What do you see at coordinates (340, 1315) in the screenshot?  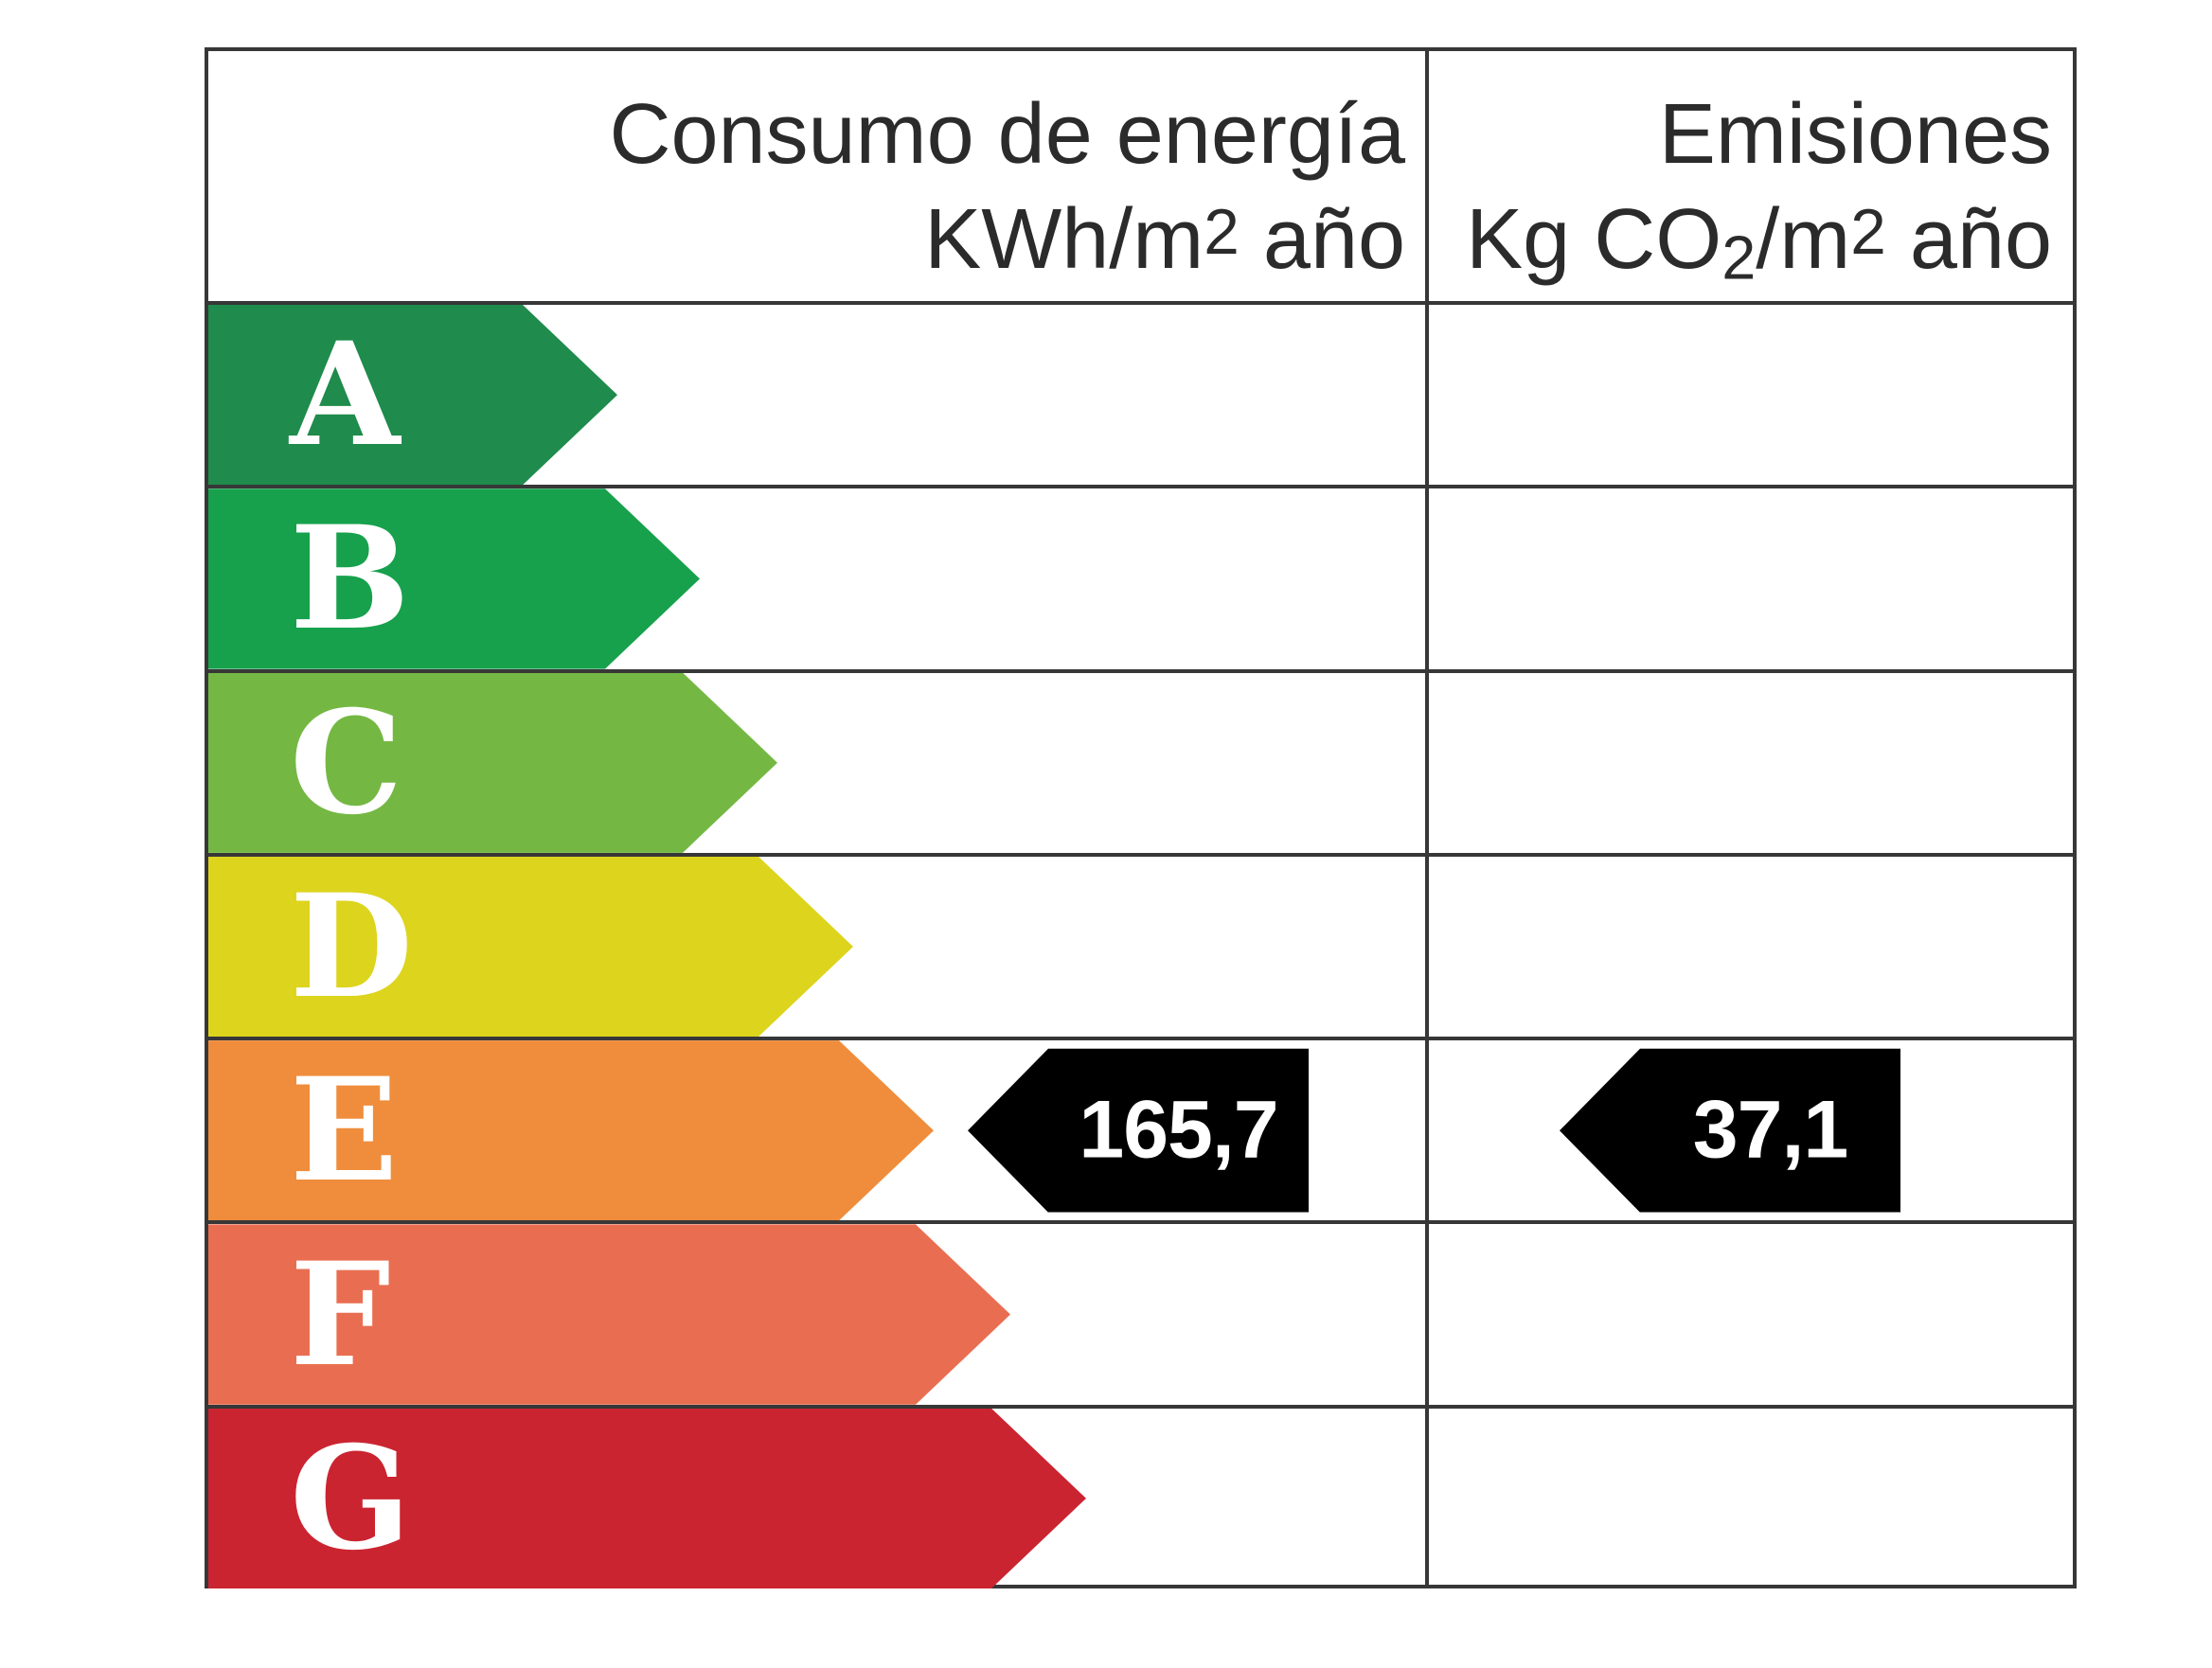 I see `rating-letter-f: F` at bounding box center [340, 1315].